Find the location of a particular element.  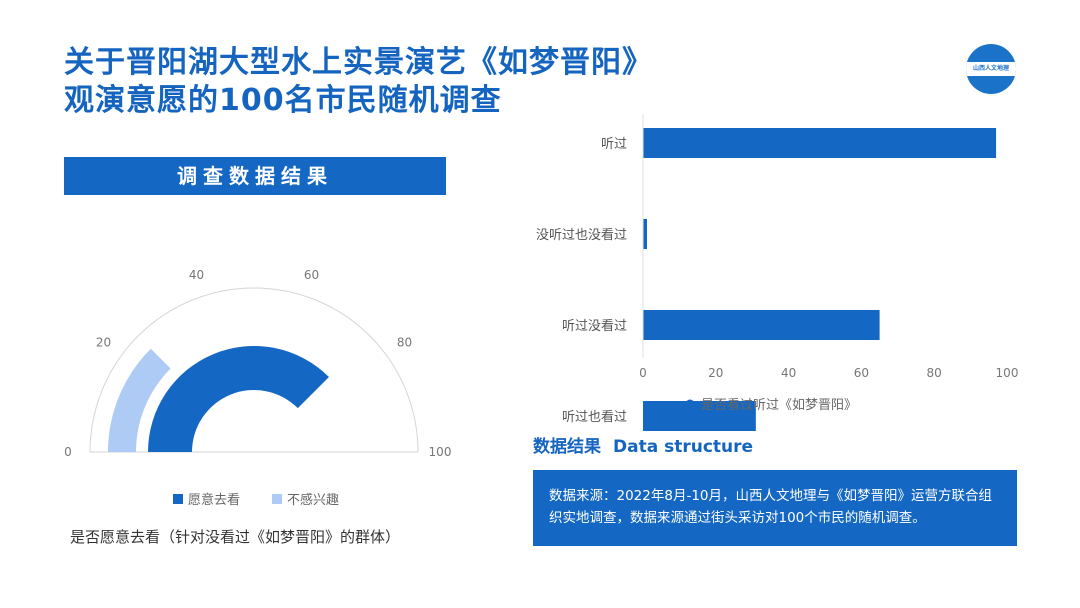

bar-category-label: 听过也看过 is located at coordinates (594, 417).